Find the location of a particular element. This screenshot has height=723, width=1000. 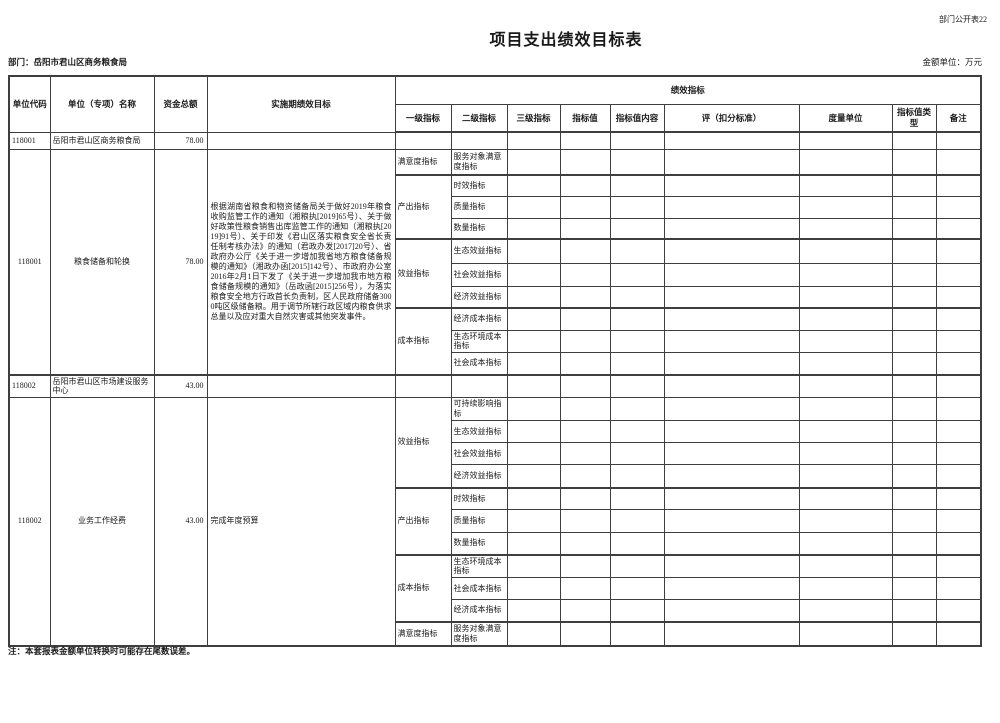

header-l1: 一级指标 is located at coordinates (423, 118).